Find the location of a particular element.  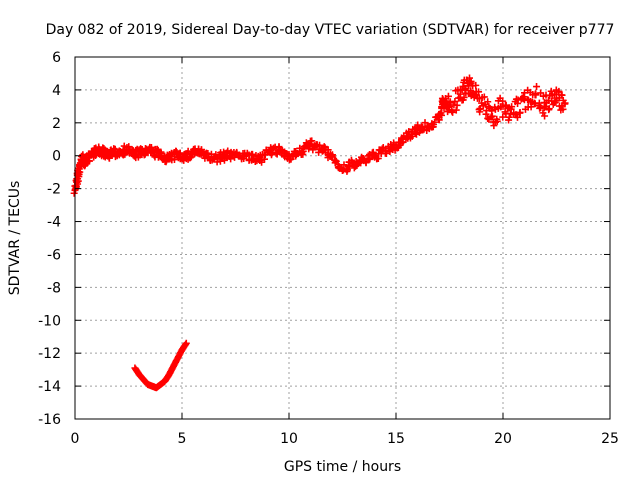

y-tick-label: 2 is located at coordinates (56, 124).